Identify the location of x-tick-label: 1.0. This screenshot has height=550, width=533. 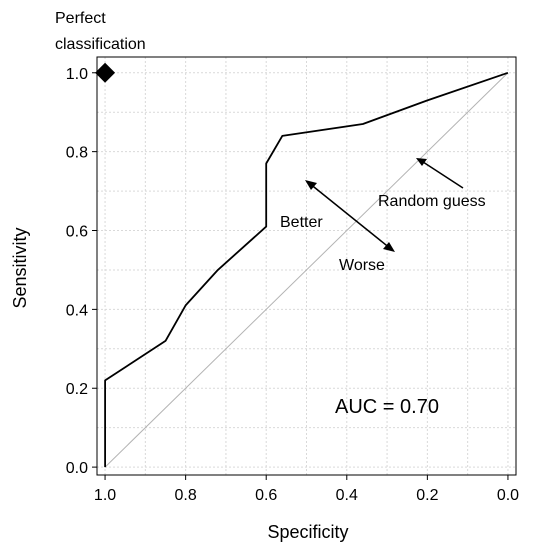
(105, 495).